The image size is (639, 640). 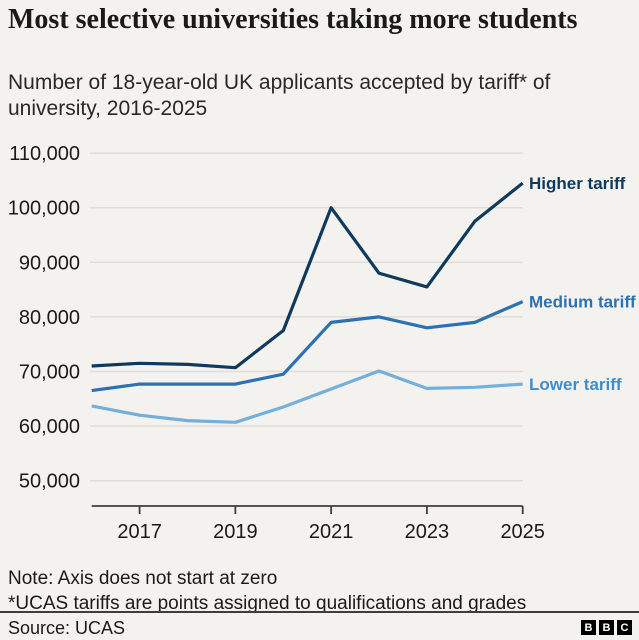 What do you see at coordinates (624, 627) in the screenshot?
I see `bbc-logo-block-c: C` at bounding box center [624, 627].